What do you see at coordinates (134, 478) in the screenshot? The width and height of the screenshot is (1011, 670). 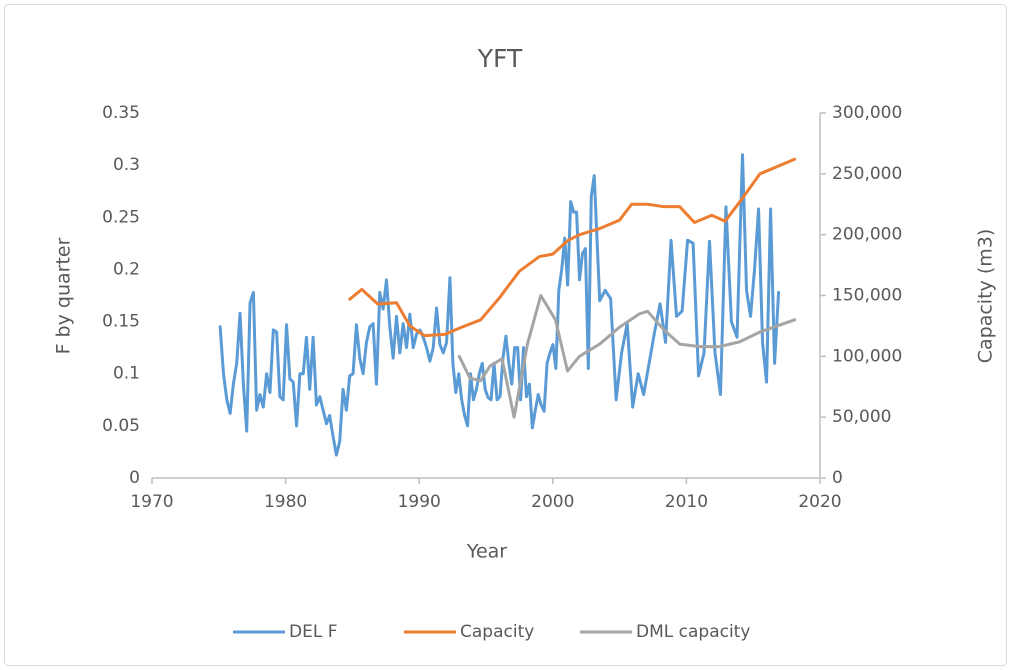 I see `y-tick-label: 0` at bounding box center [134, 478].